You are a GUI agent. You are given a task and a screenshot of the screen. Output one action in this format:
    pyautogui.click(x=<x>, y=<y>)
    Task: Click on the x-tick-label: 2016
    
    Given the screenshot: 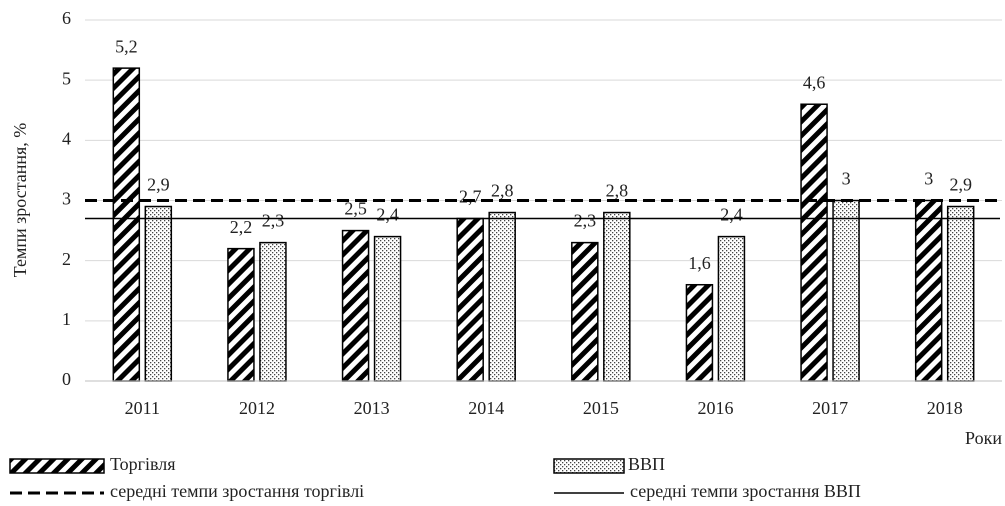 What is the action you would take?
    pyautogui.click(x=715, y=408)
    